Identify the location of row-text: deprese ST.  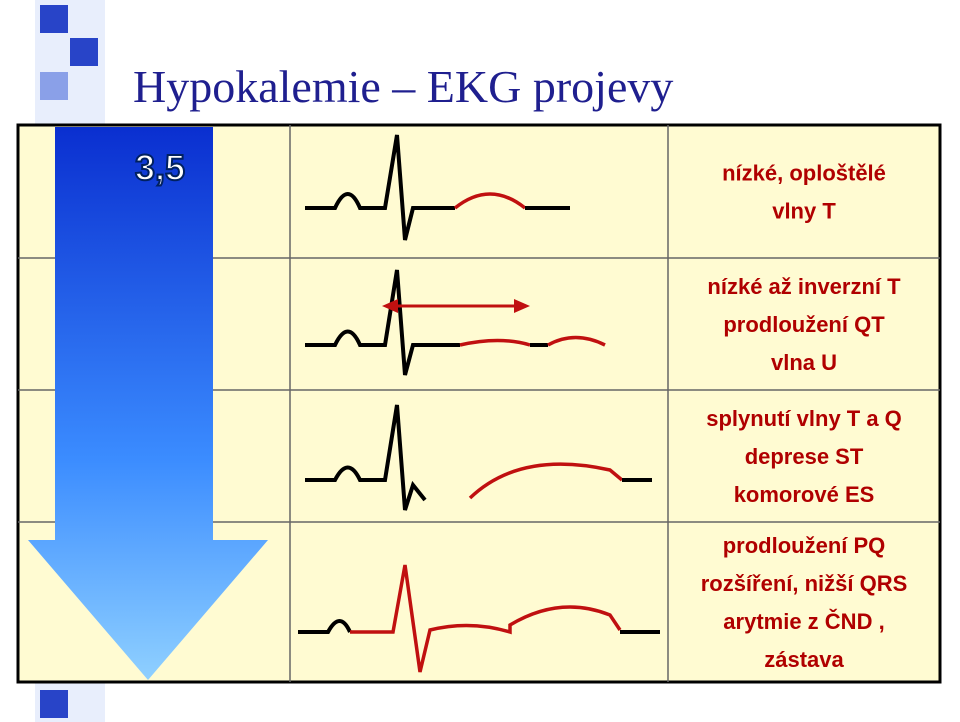
(804, 456).